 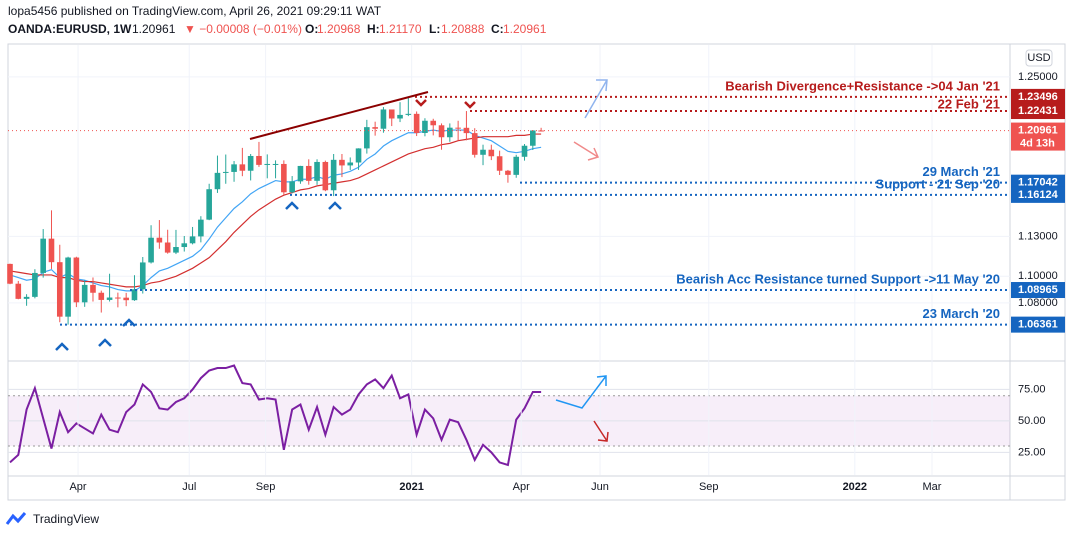 What do you see at coordinates (1038, 183) in the screenshot?
I see `price-badge-label: 1.17042` at bounding box center [1038, 183].